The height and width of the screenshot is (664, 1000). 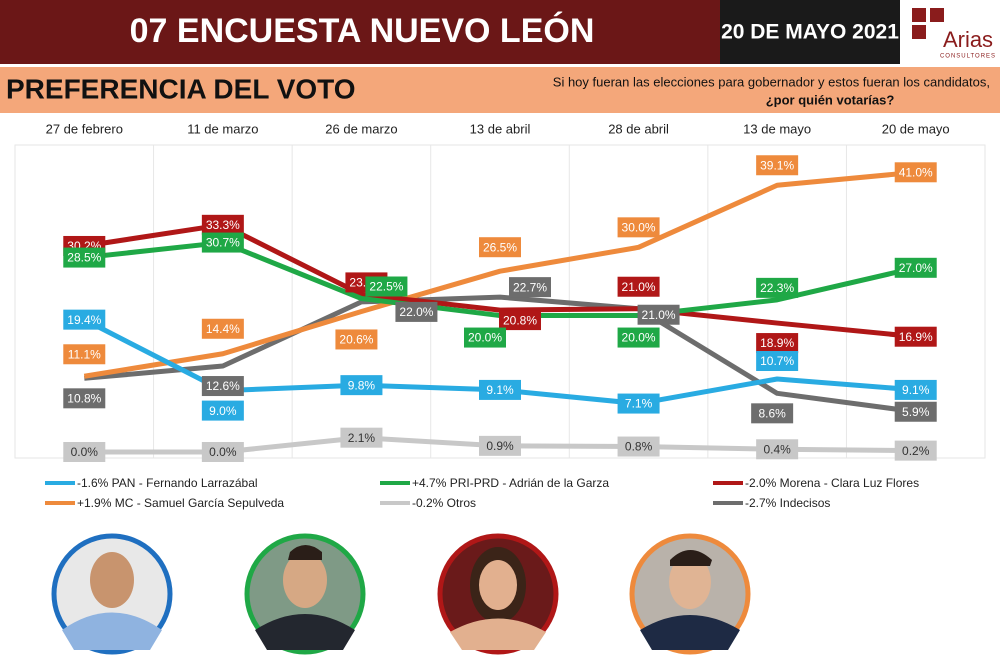 I want to click on x-tick-label: 13 de mayo, so click(x=777, y=128).